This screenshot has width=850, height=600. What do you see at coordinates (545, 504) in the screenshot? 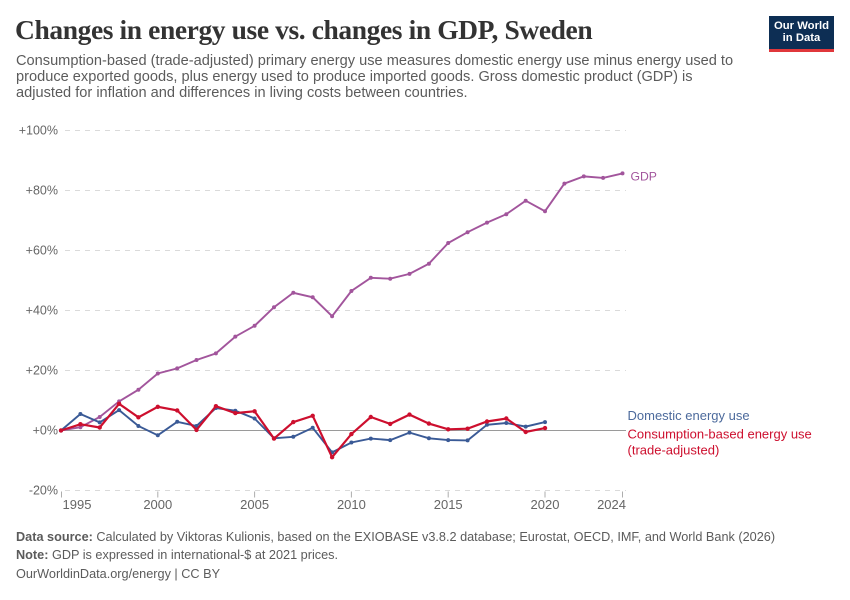
I see `svg-text: 2020` at bounding box center [545, 504].